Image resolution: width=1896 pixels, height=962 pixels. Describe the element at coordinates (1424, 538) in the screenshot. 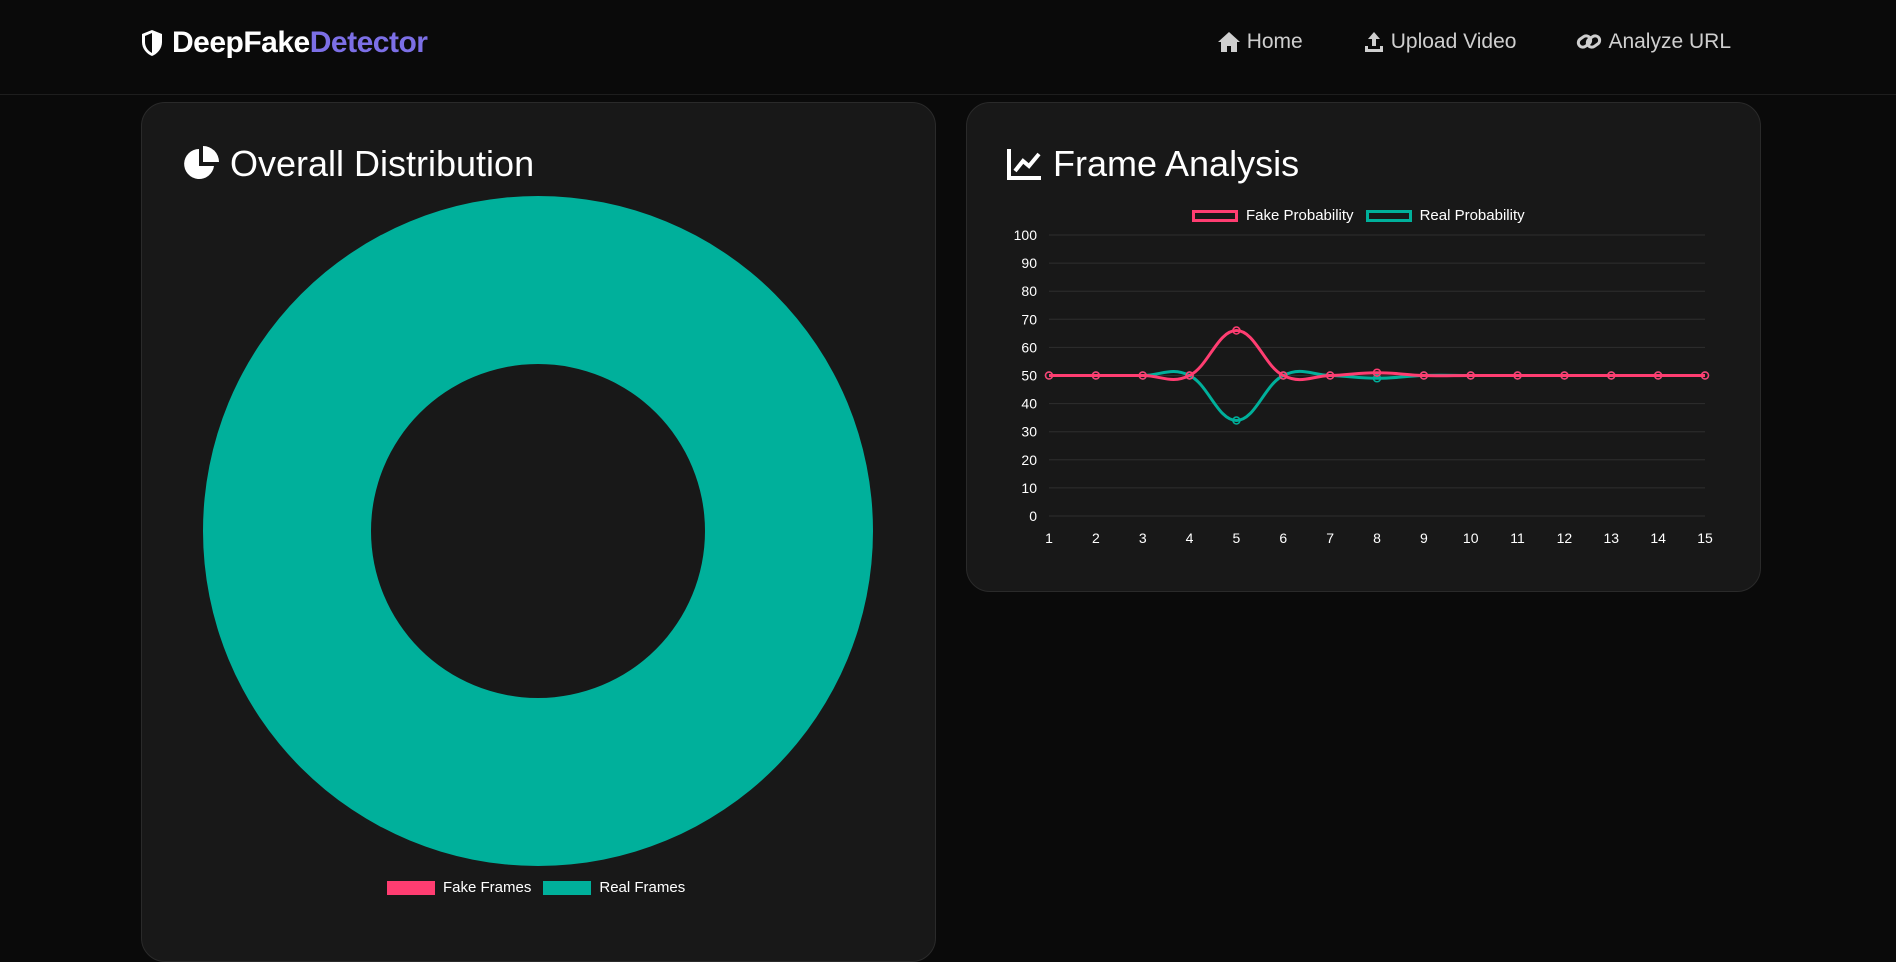

I see `x-tick-label: 9` at that location.